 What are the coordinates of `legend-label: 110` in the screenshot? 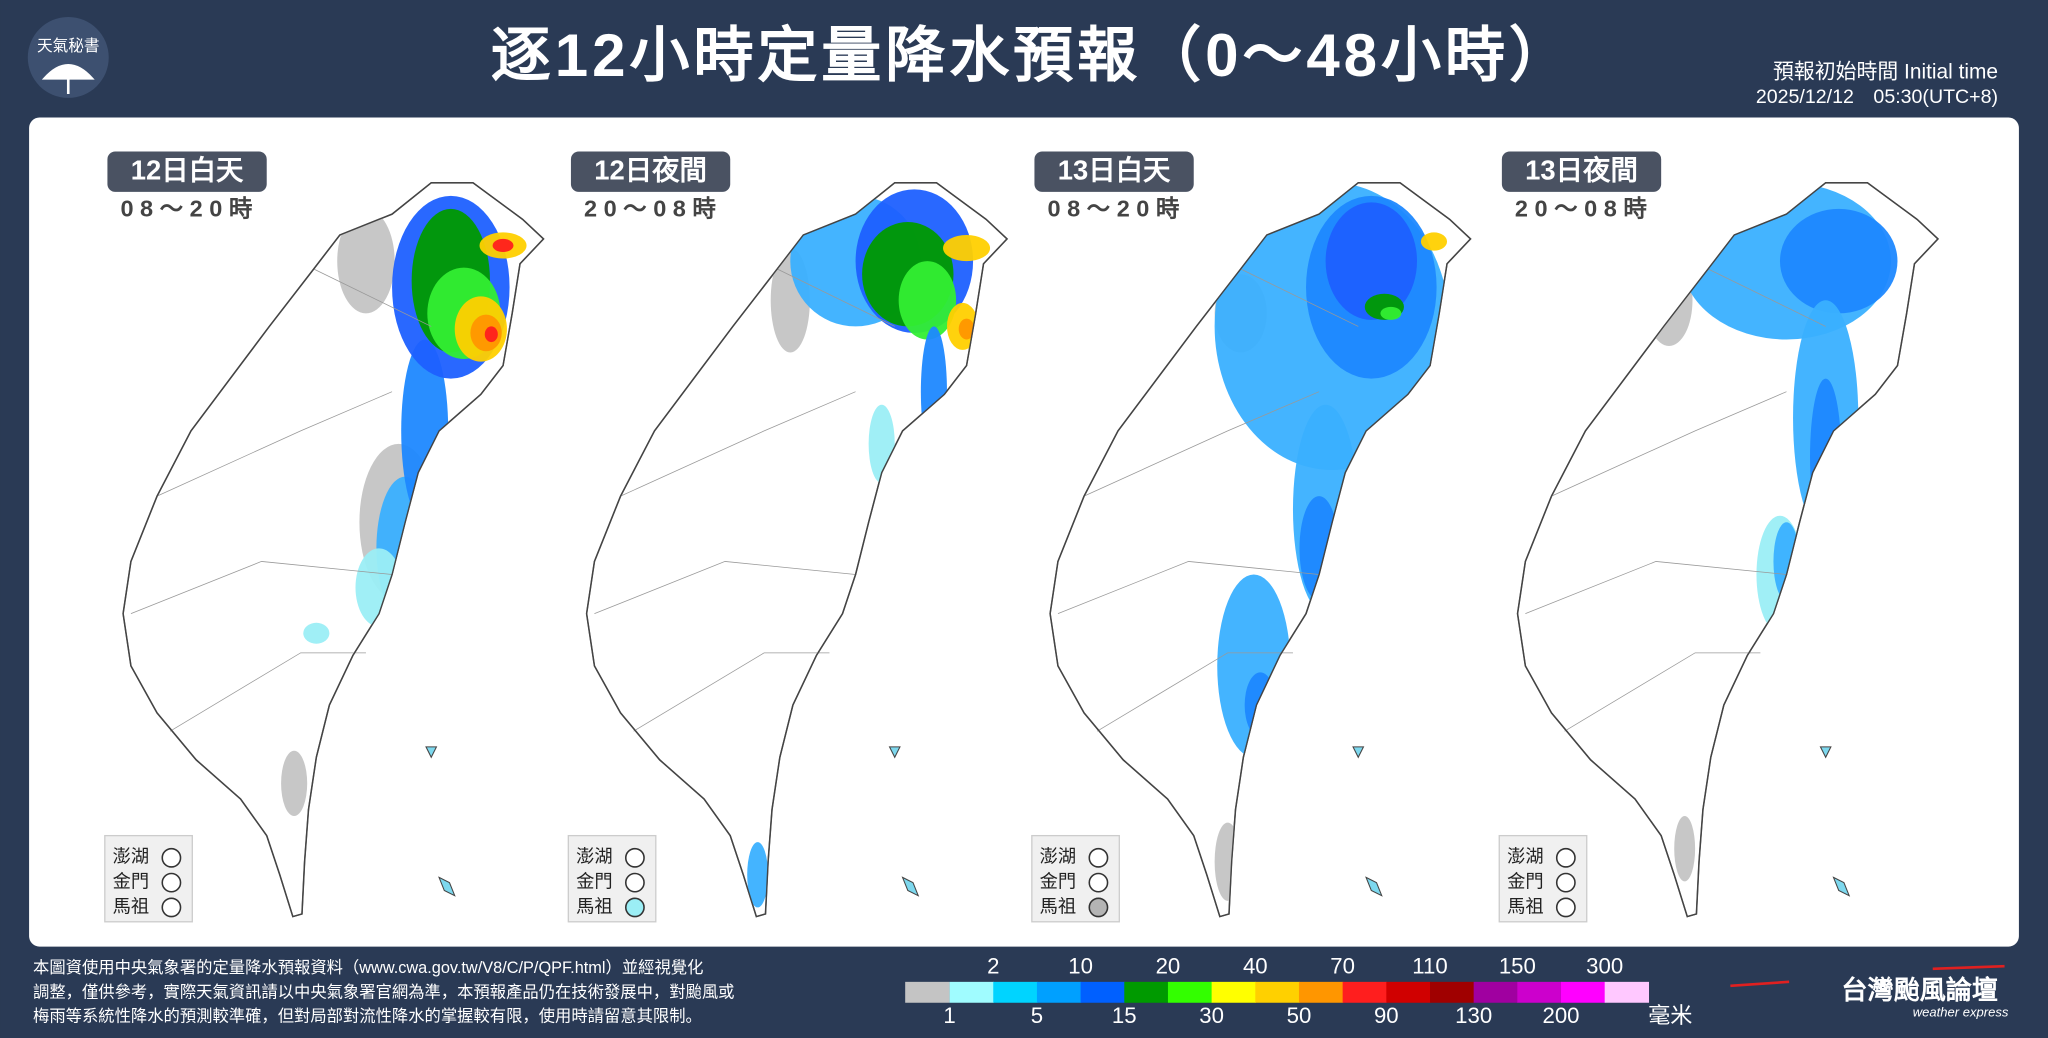 It's located at (1429, 965).